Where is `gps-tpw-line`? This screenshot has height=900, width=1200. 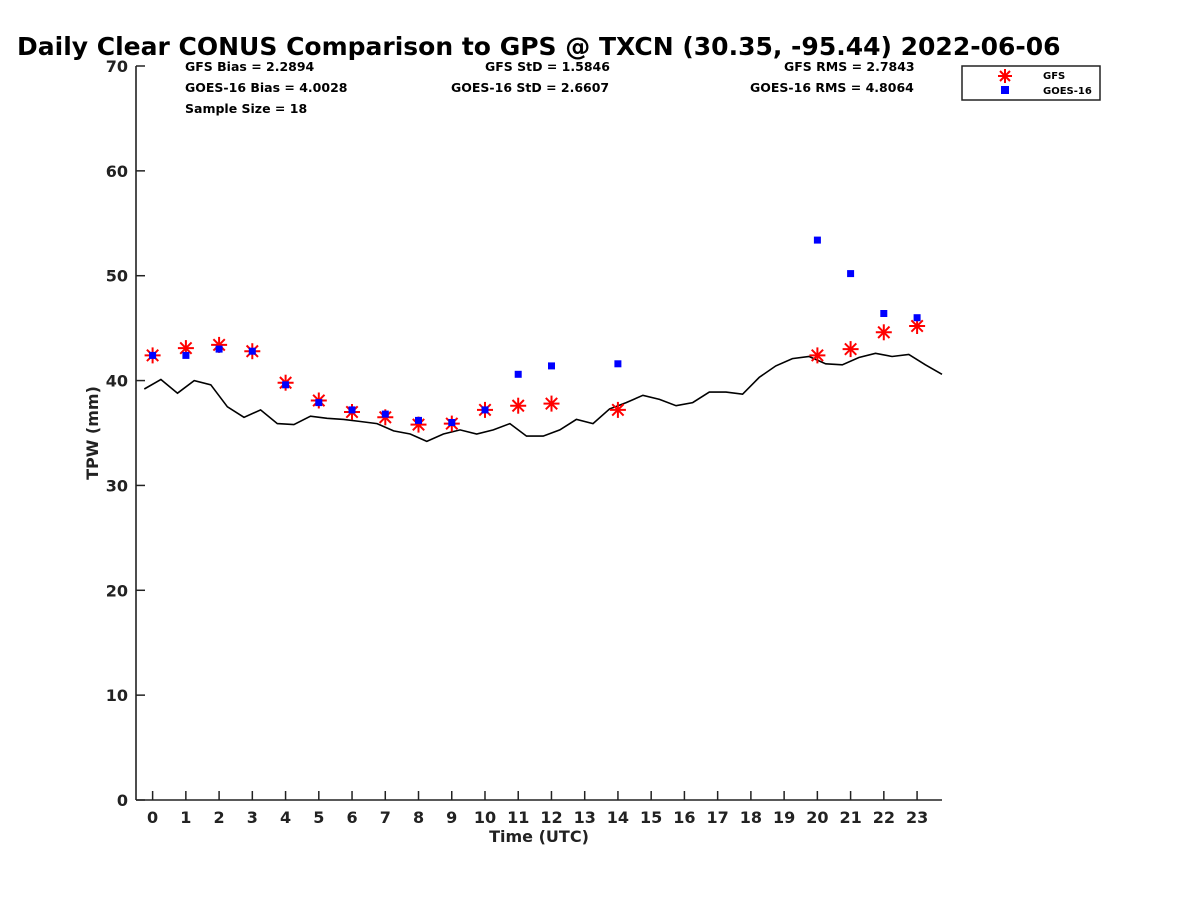 gps-tpw-line is located at coordinates (543, 397).